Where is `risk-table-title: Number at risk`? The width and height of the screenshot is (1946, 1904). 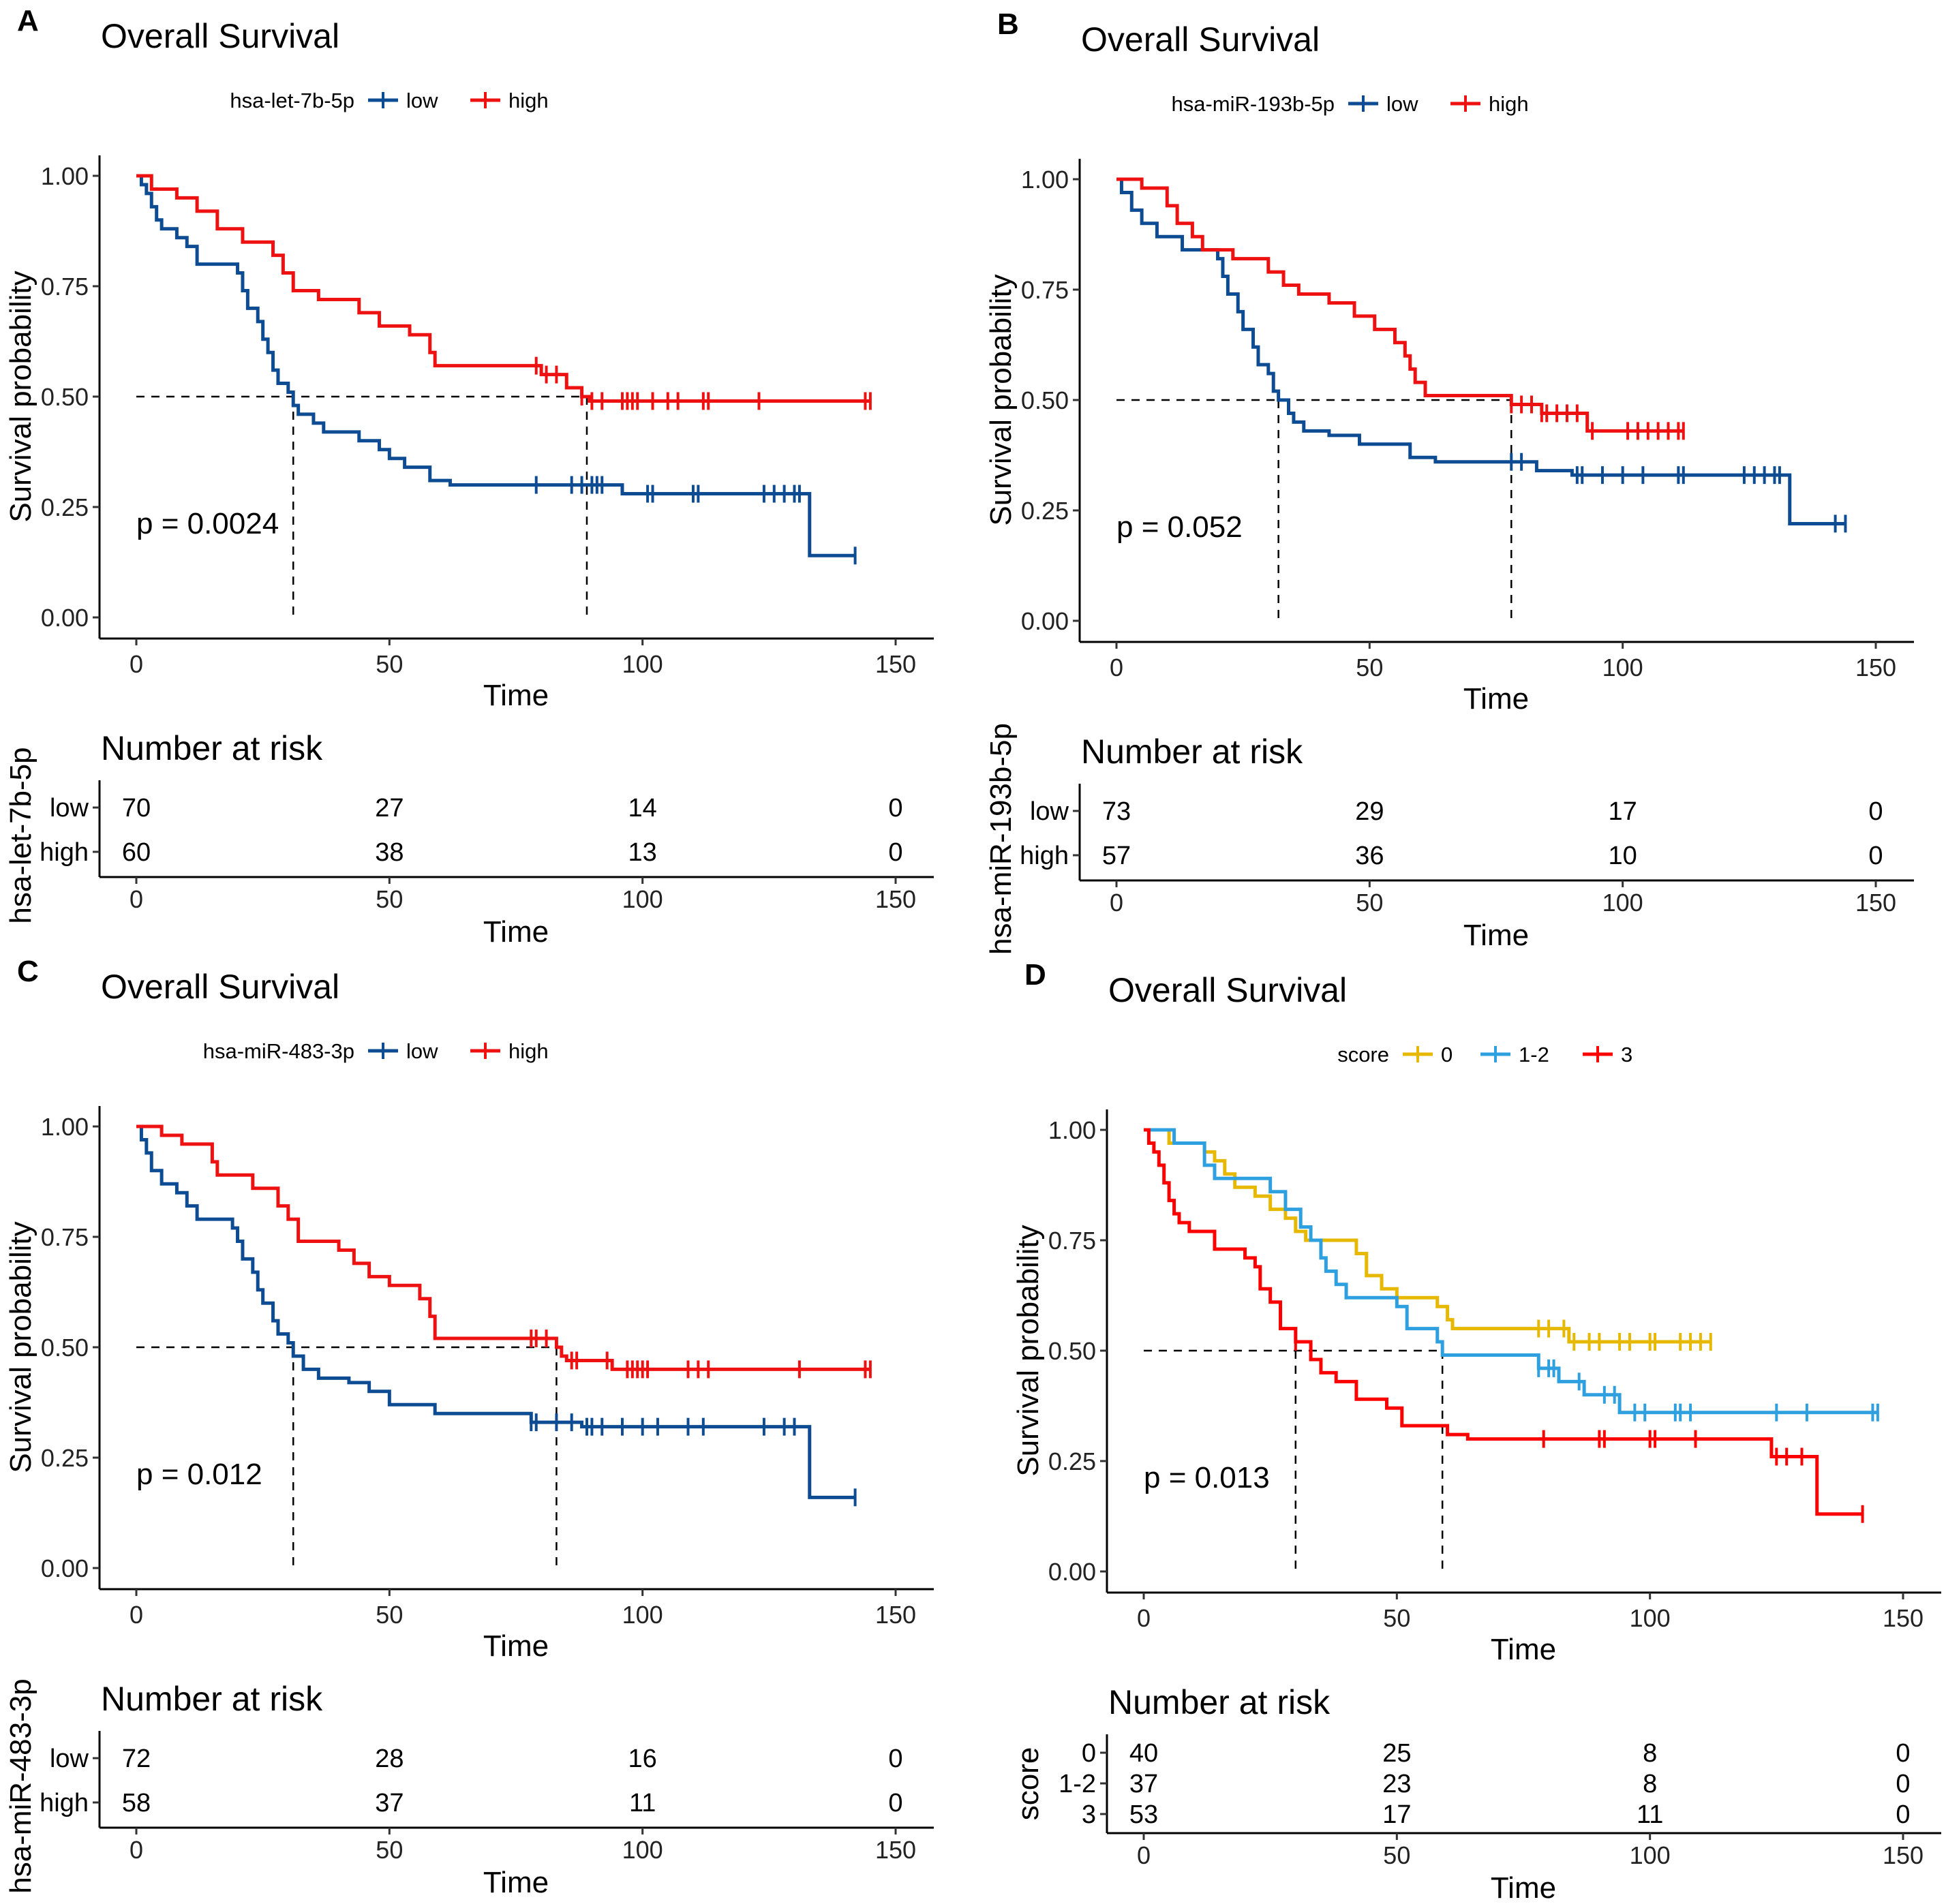 risk-table-title: Number at risk is located at coordinates (212, 748).